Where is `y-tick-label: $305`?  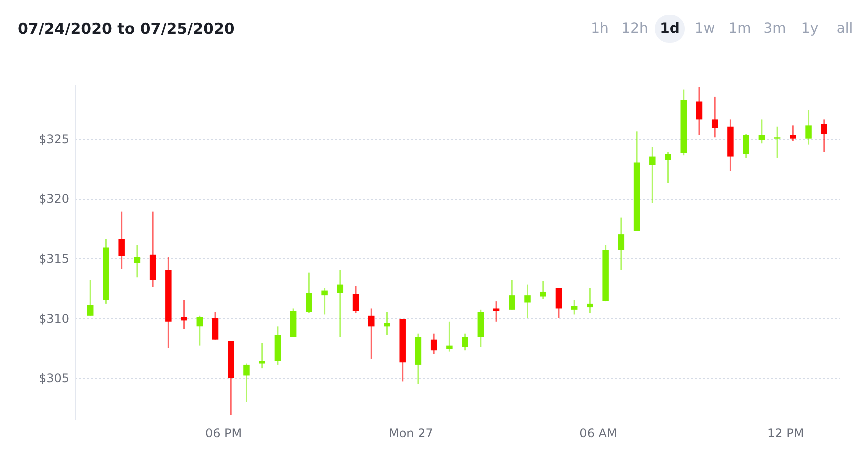
y-tick-label: $305 is located at coordinates (54, 379).